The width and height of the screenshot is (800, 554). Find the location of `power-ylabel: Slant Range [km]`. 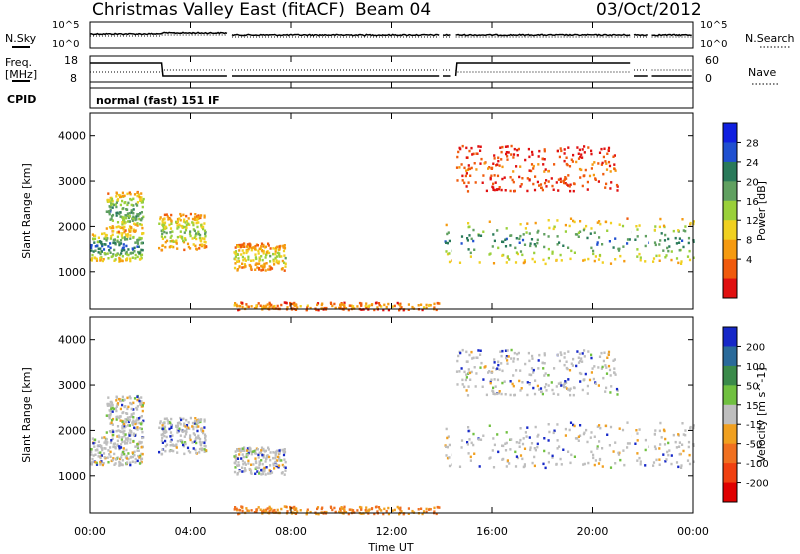

power-ylabel: Slant Range [km] is located at coordinates (26, 211).